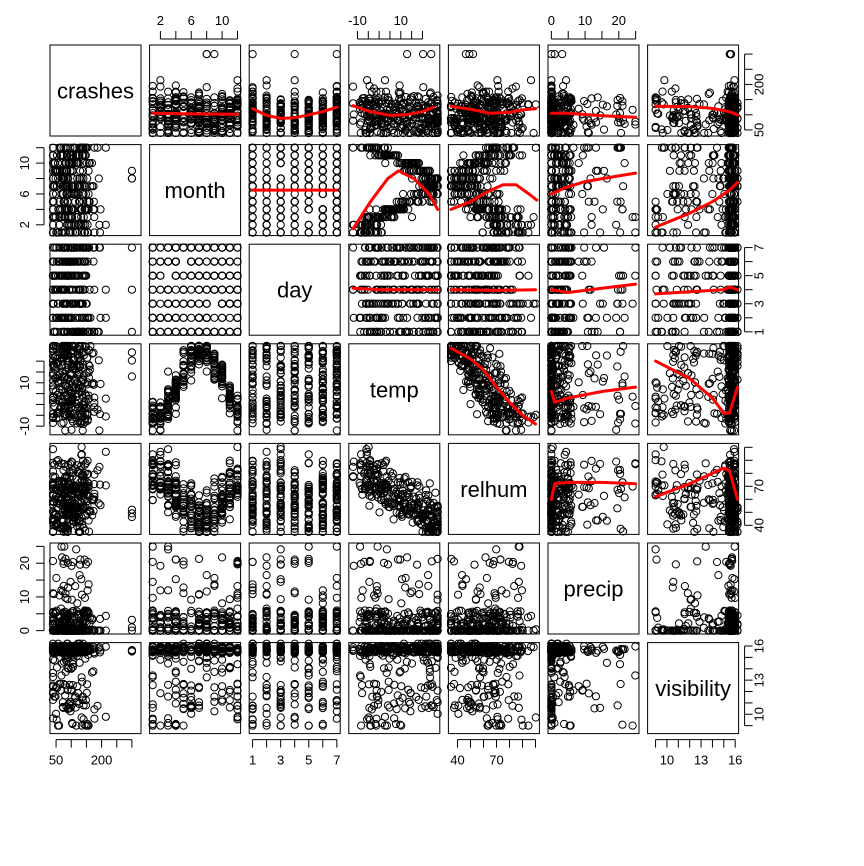 This screenshot has height=866, width=864. What do you see at coordinates (92, 190) in the screenshot?
I see `points-month-vs-crashes` at bounding box center [92, 190].